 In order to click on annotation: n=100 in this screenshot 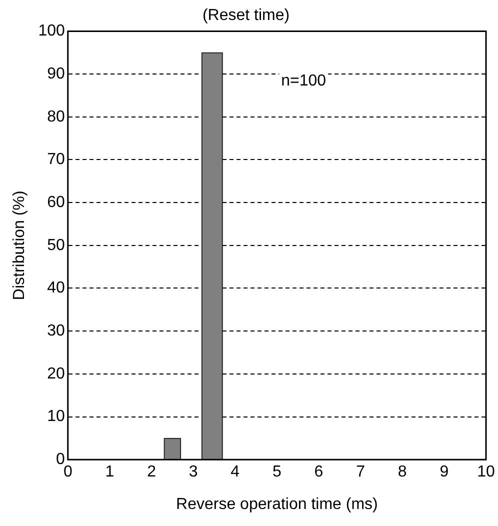, I will do `click(303, 81)`.